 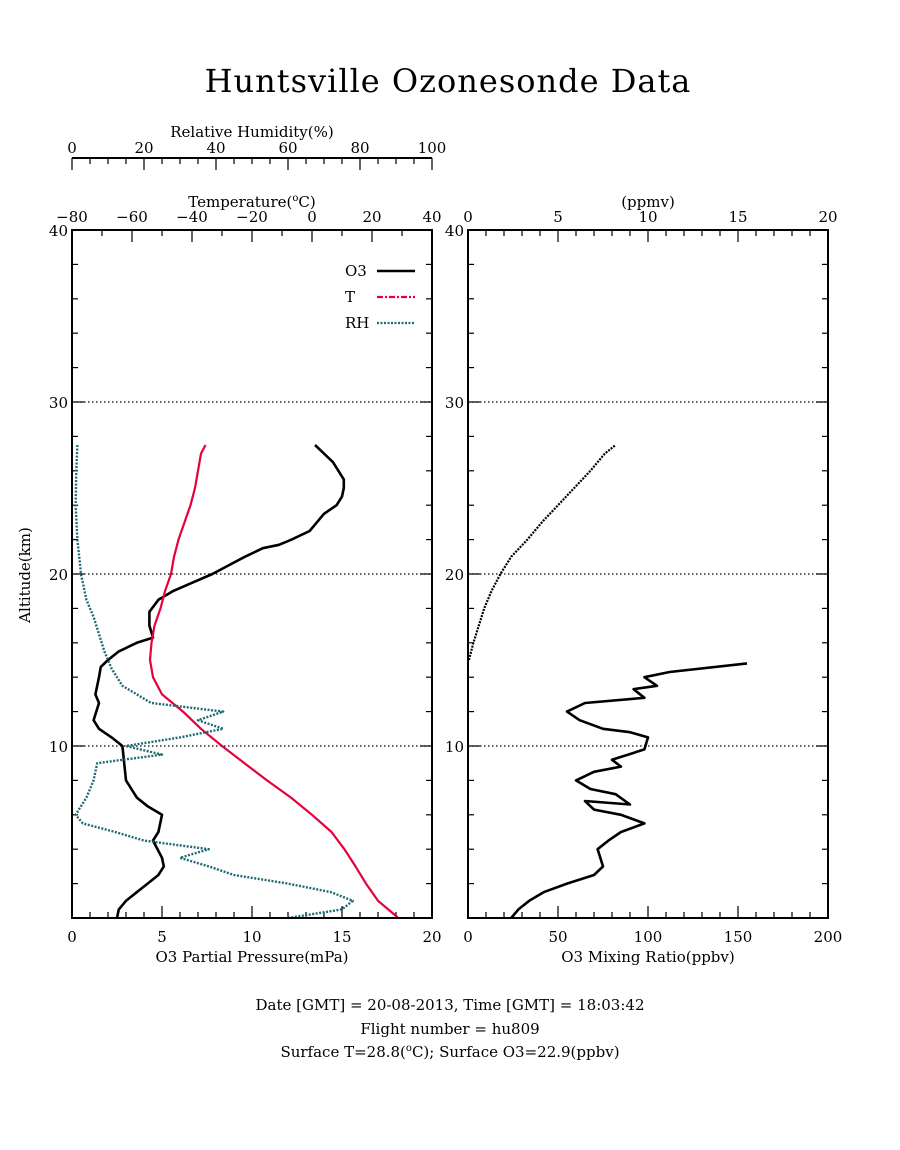 What do you see at coordinates (515, 1052) in the screenshot?
I see `surface-t-tail: C); Surface O3=22.9(ppbv)` at bounding box center [515, 1052].